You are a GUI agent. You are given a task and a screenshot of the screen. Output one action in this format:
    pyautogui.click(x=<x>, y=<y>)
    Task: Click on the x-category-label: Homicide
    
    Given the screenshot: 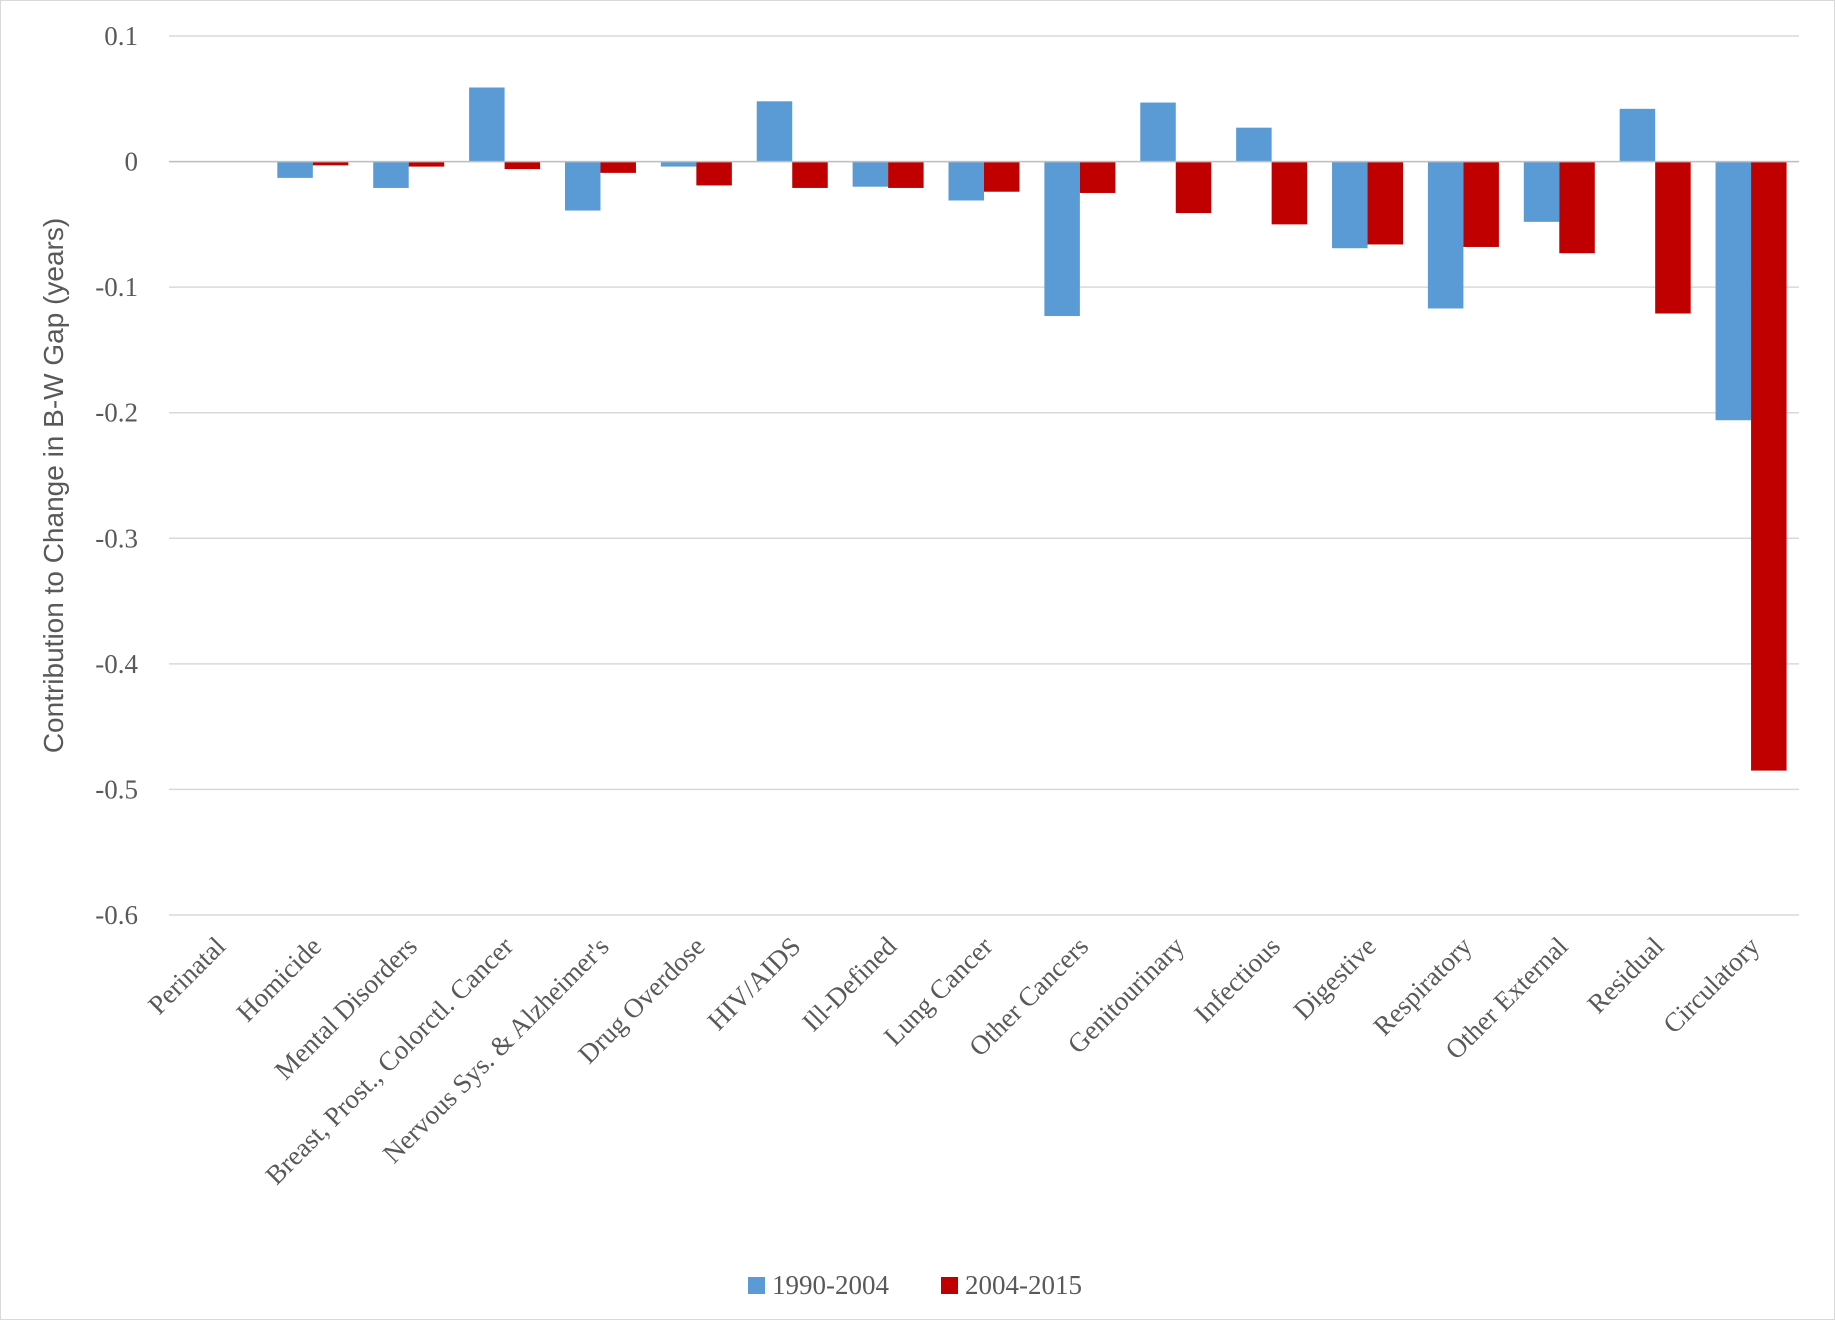 What is the action you would take?
    pyautogui.click(x=279, y=979)
    